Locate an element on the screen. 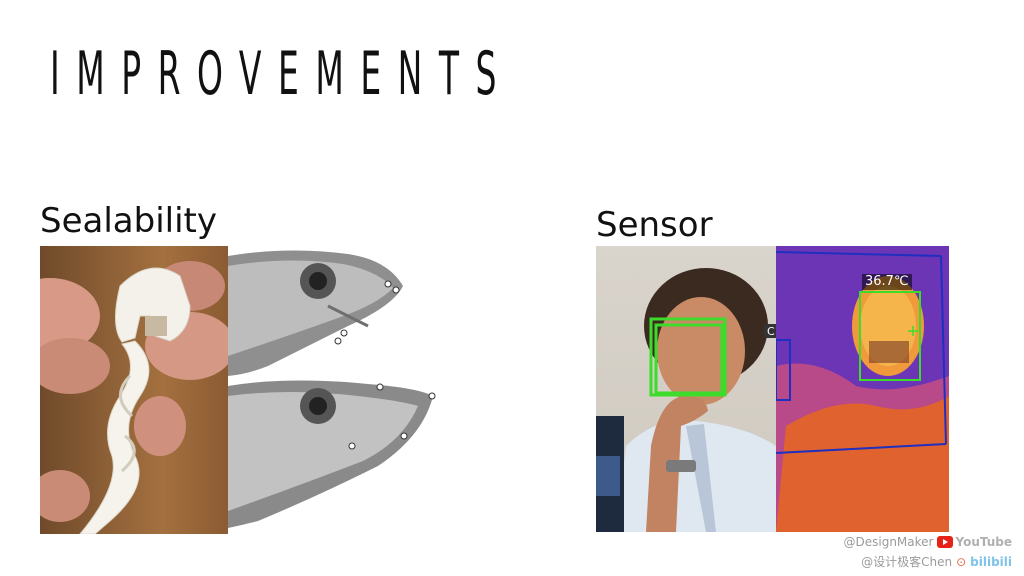  thermal-illustration is located at coordinates (862, 389).